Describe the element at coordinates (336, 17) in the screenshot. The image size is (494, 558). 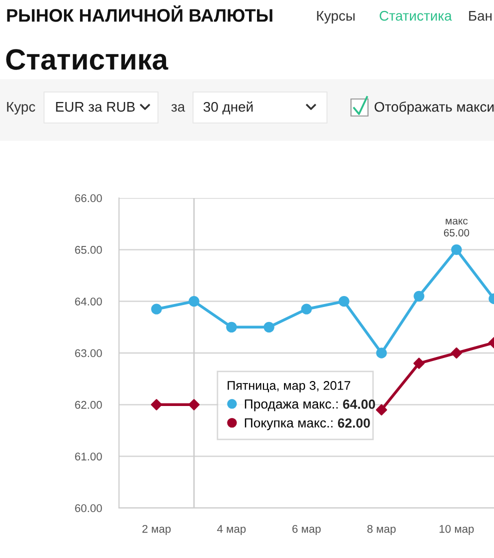
I see `text: Курсы` at that location.